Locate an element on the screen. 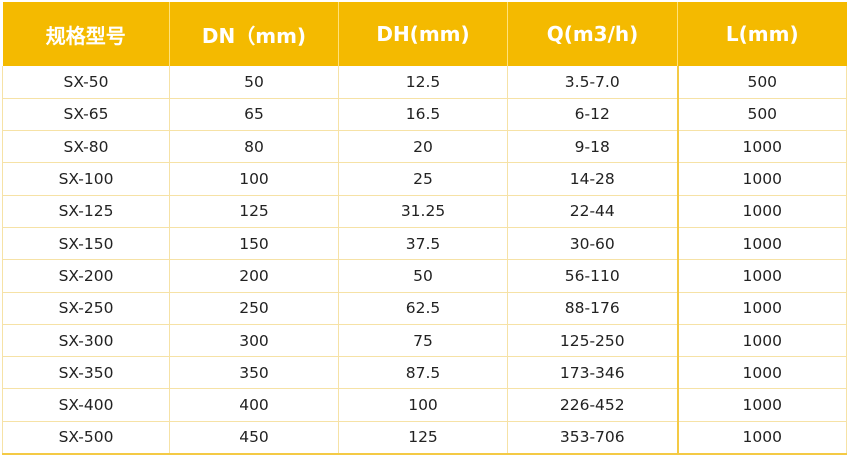  cell-dh: 12.5 is located at coordinates (423, 82).